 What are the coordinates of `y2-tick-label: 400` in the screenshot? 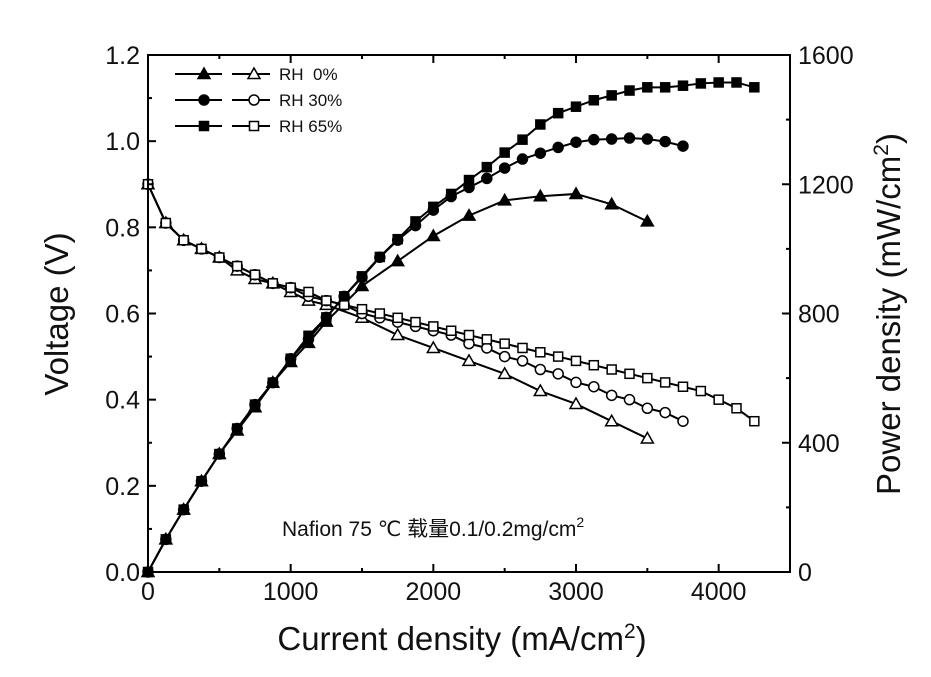 It's located at (819, 444).